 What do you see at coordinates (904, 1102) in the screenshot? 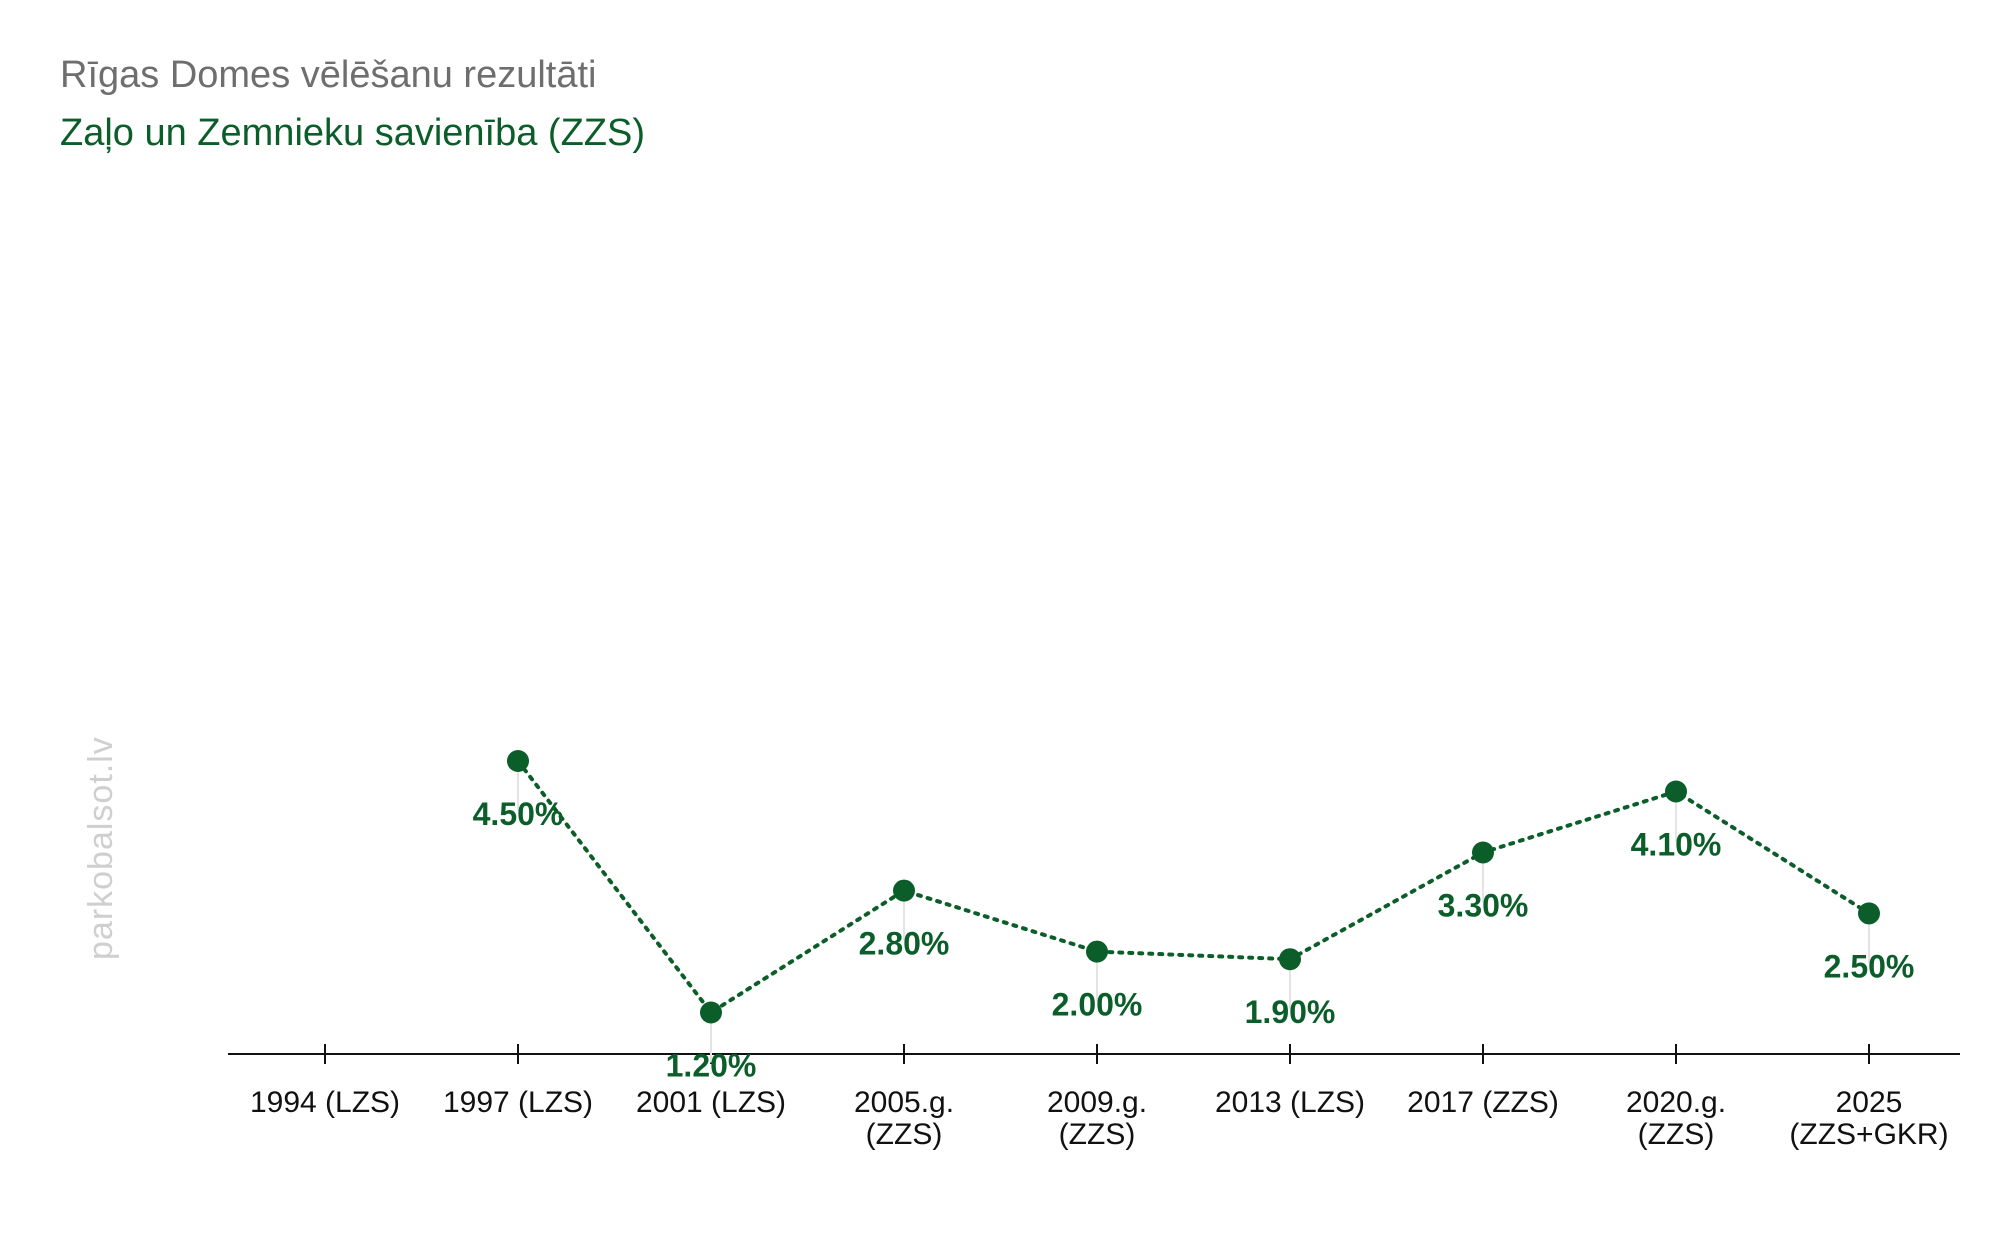
I see `x-tick-label: 2005.g.` at bounding box center [904, 1102].